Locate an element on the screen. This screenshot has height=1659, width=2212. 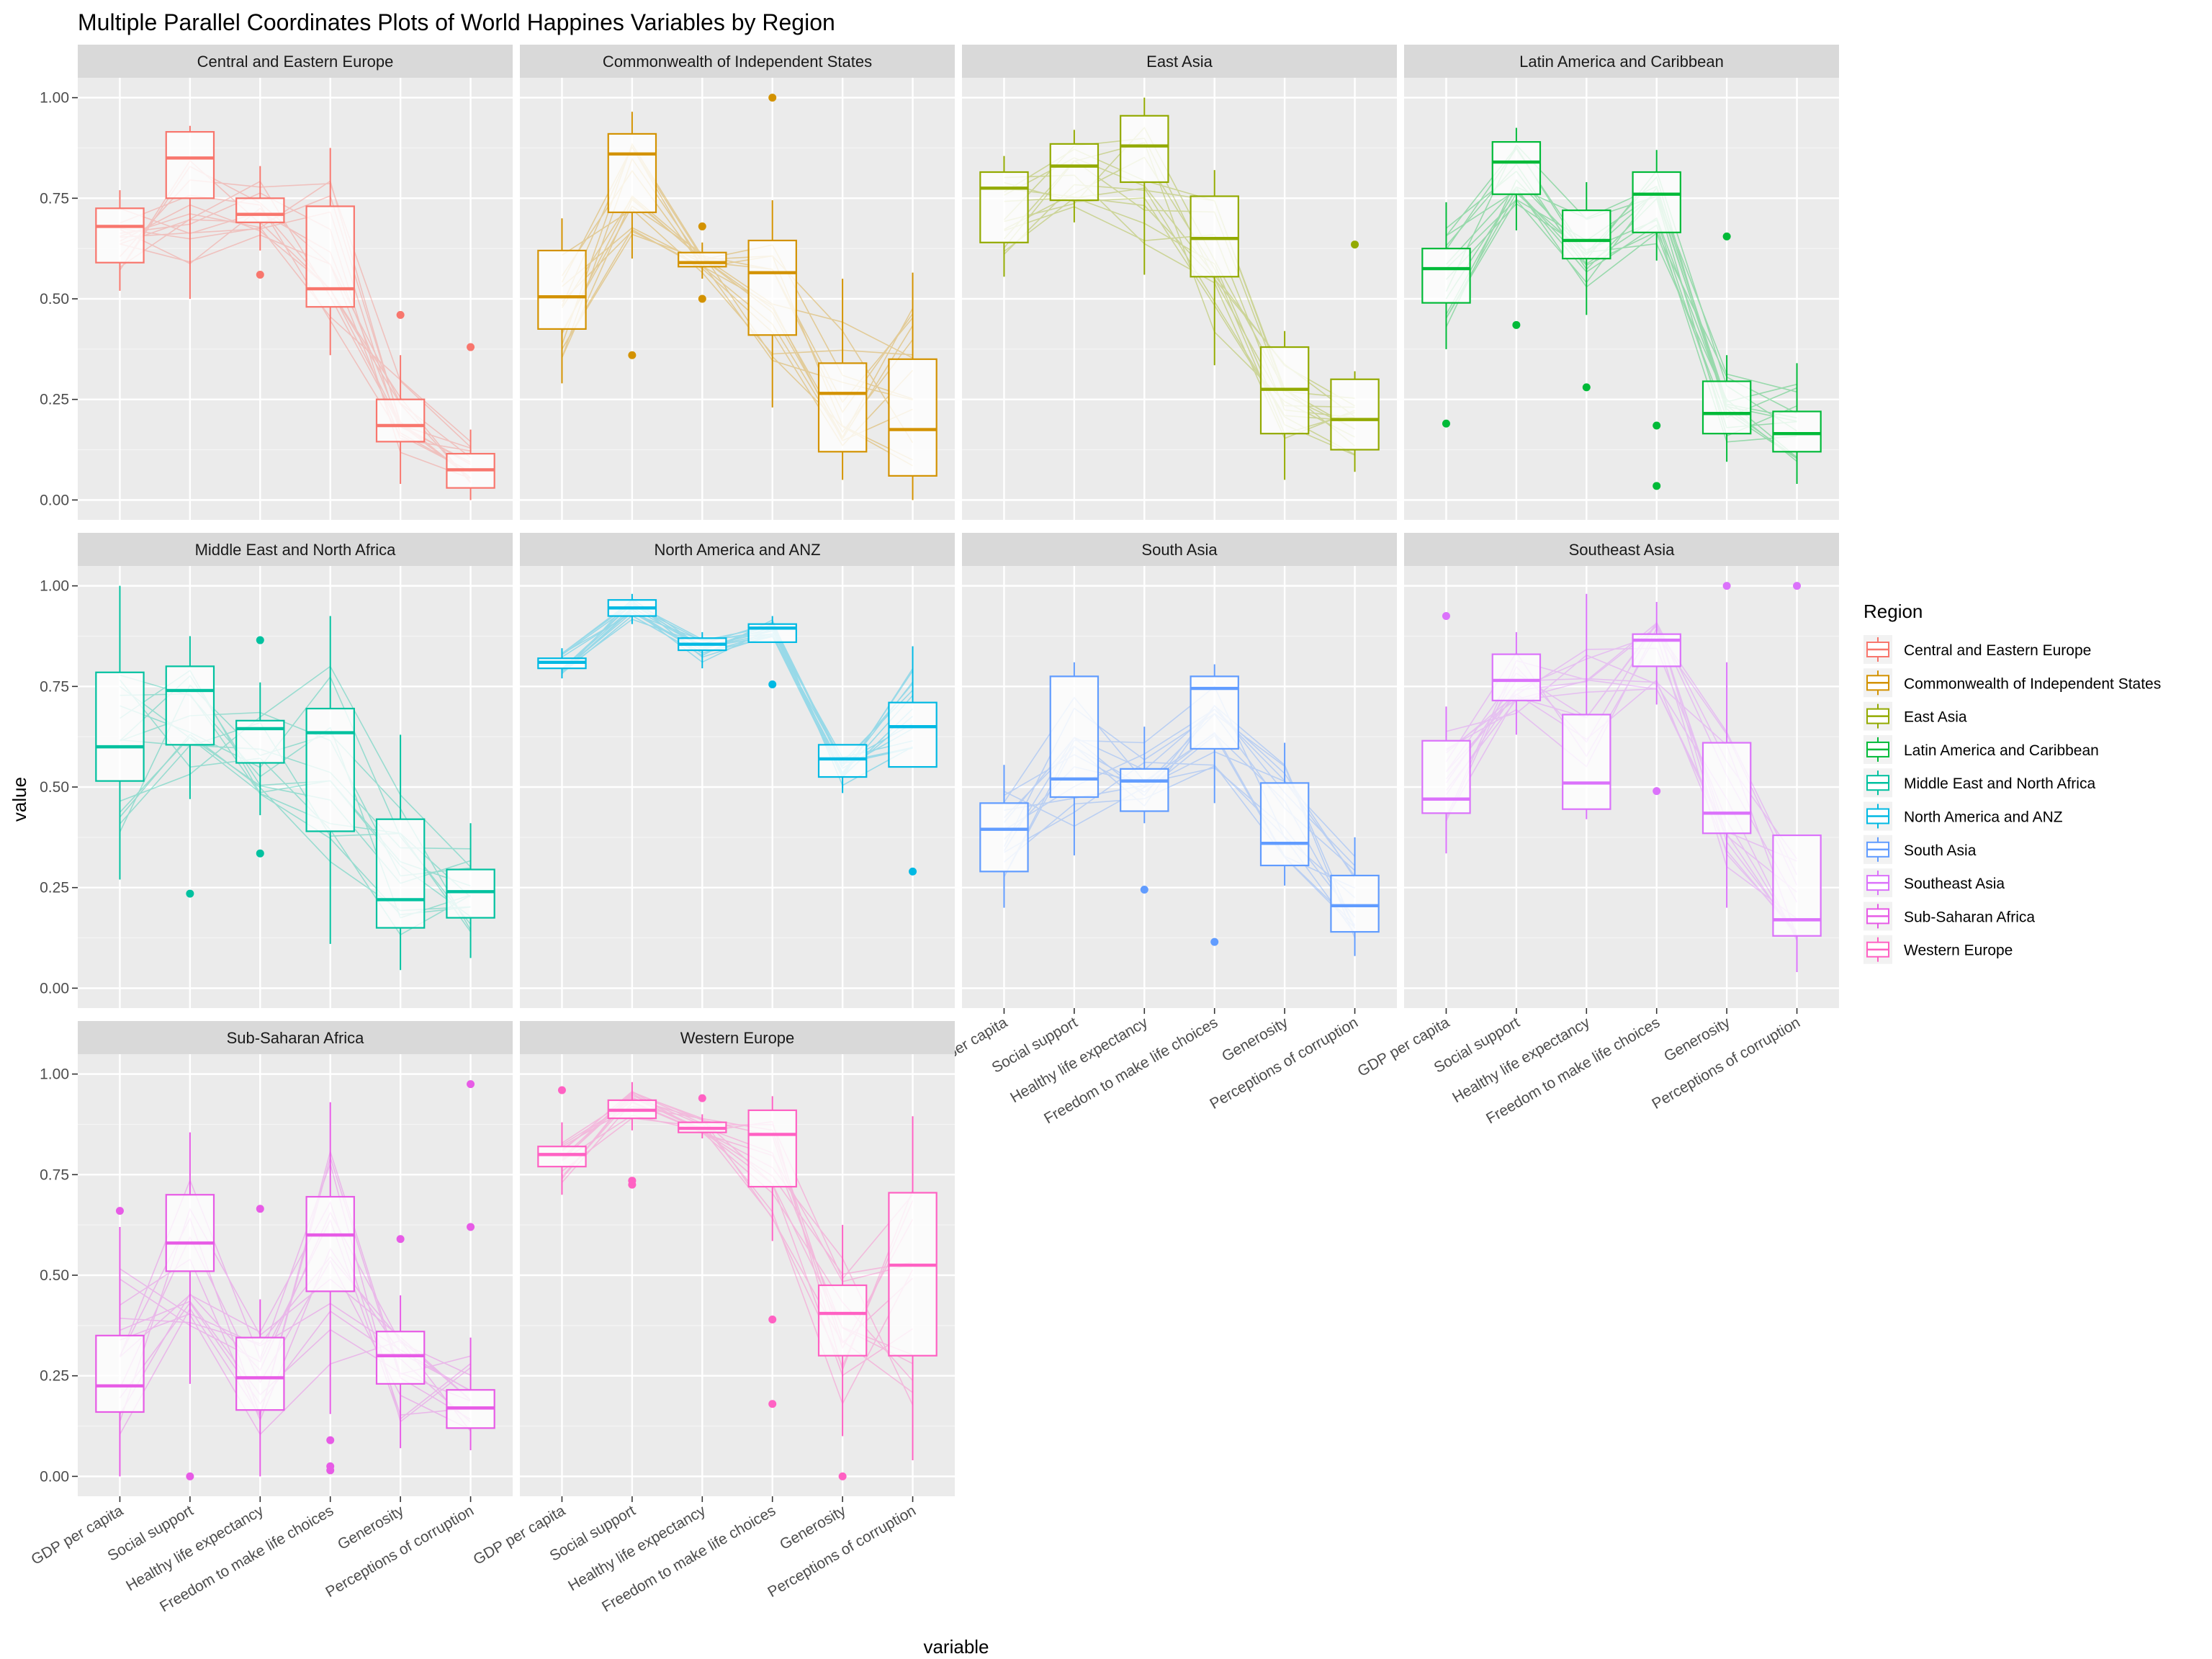
facet-panel: North America and ANZ is located at coordinates (738, 771).